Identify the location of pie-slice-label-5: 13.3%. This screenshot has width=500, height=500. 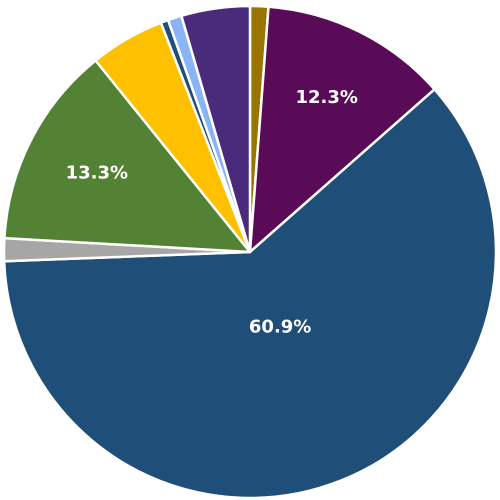
(97, 172).